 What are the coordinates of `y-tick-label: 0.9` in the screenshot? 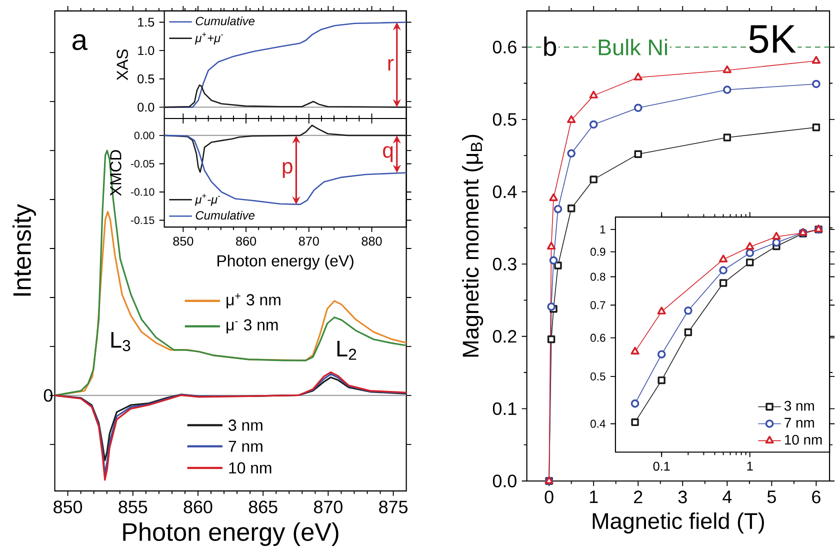 It's located at (598, 252).